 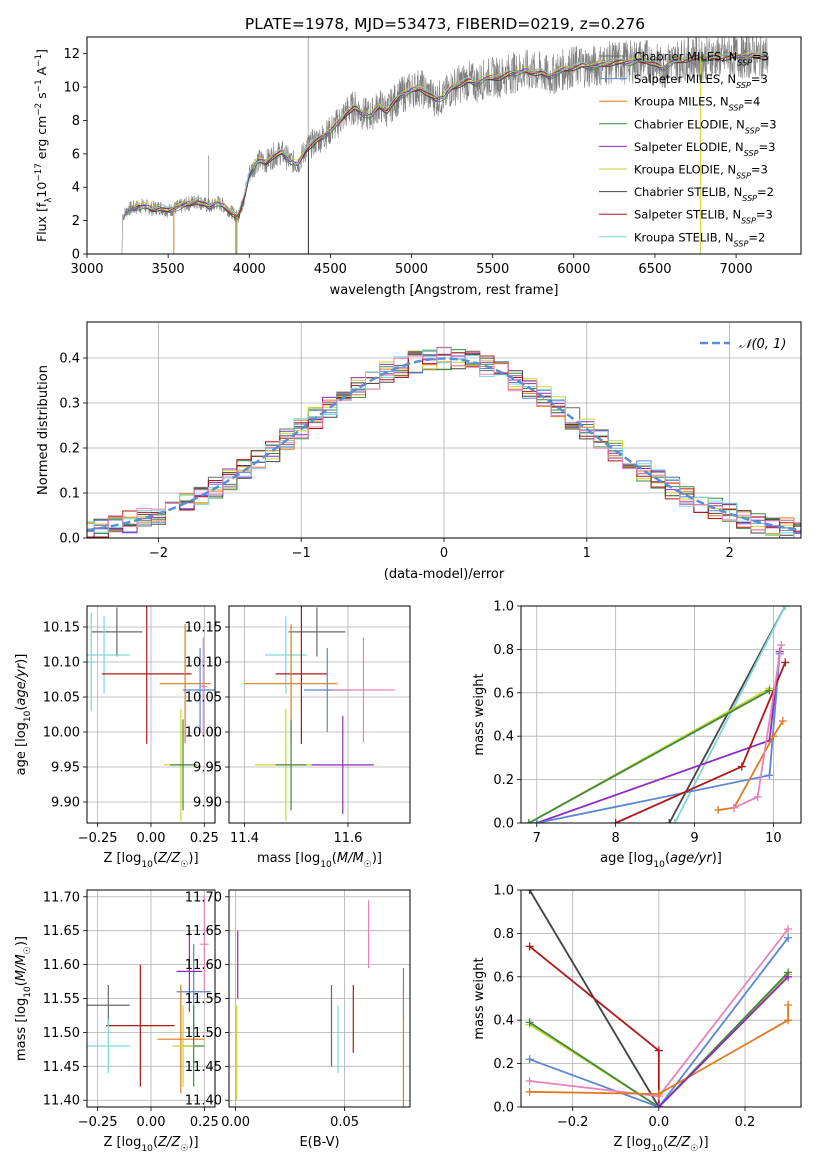 I want to click on x-tick-label: 3500, so click(x=168, y=269).